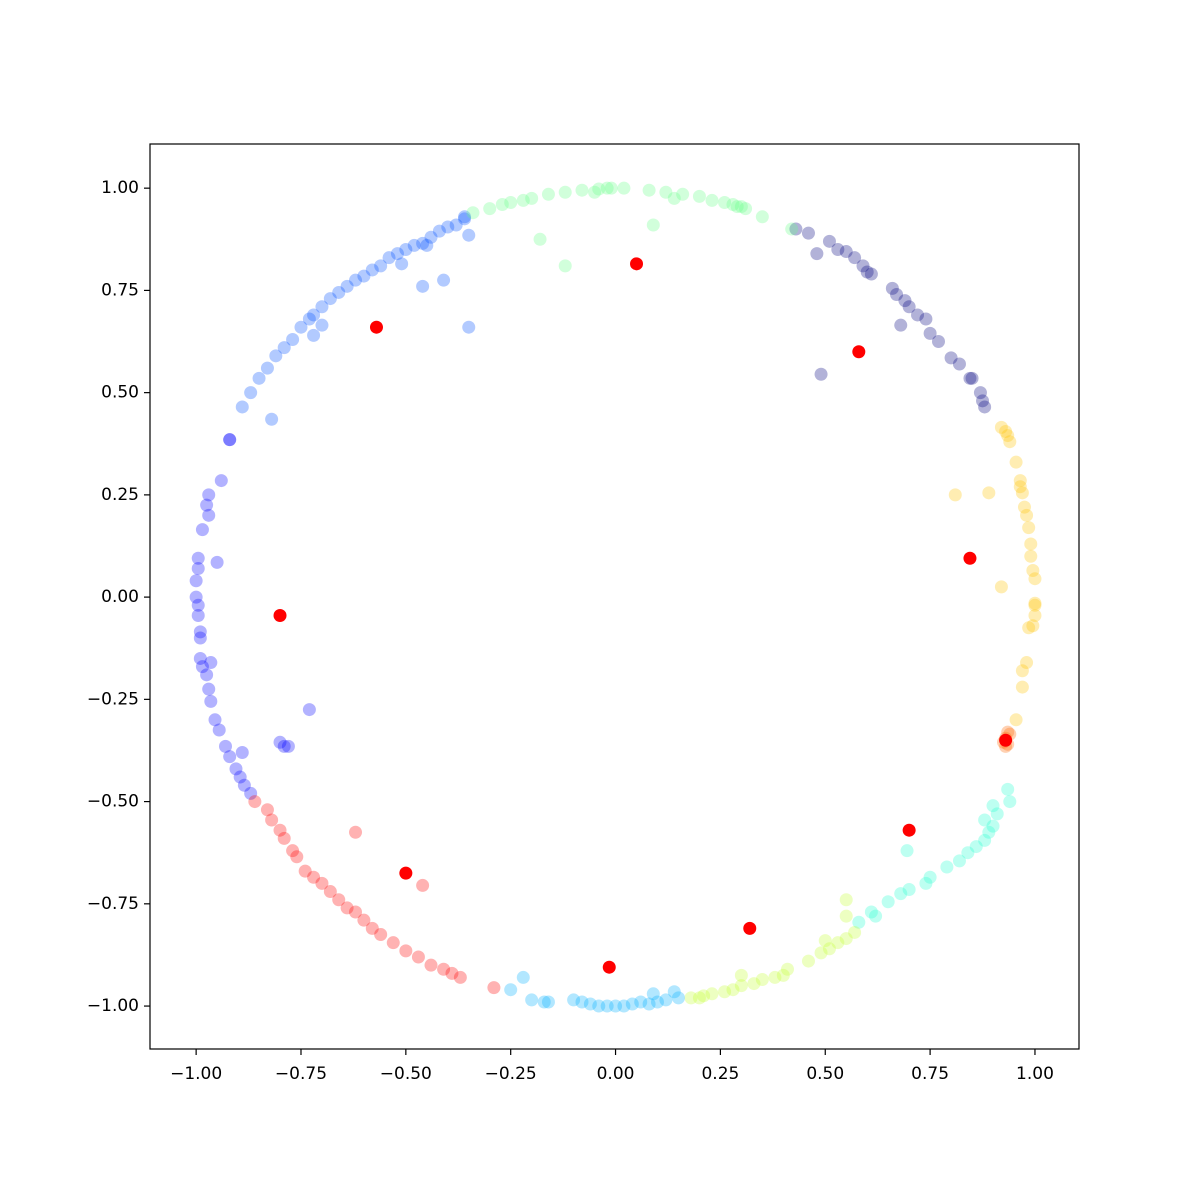 The width and height of the screenshot is (1200, 1200). Describe the element at coordinates (720, 1074) in the screenshot. I see `x-tick-label: 0.25` at that location.